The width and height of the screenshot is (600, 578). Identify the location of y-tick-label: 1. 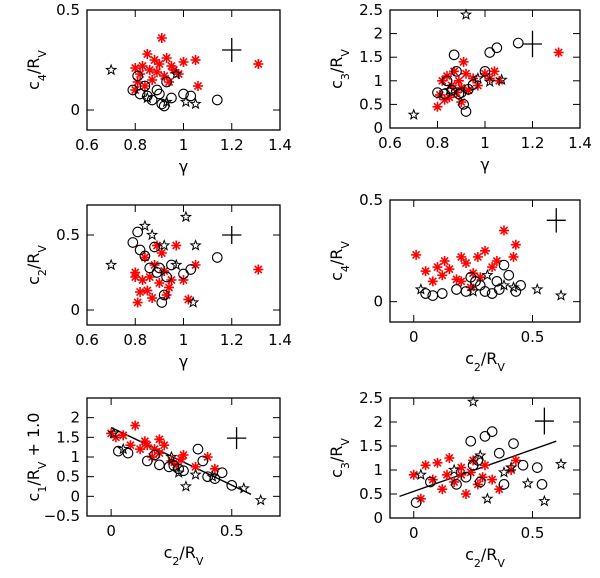
(378, 81).